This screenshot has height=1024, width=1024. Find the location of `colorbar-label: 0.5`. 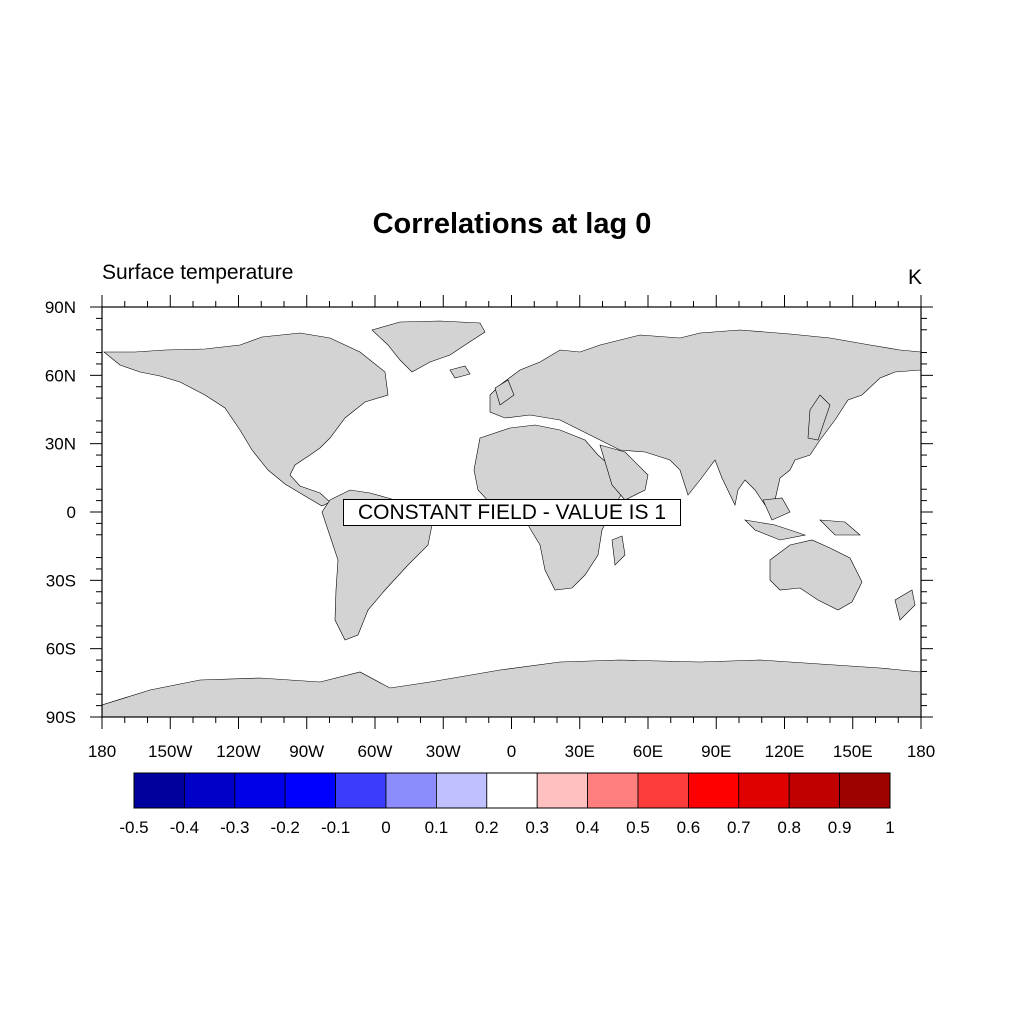

colorbar-label: 0.5 is located at coordinates (638, 827).